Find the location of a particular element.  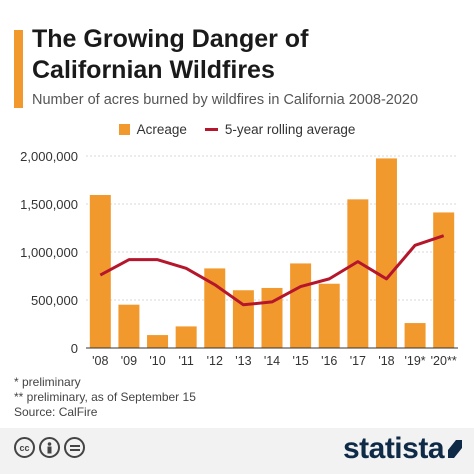

legend: Acreage 5-year rolling average is located at coordinates (237, 129).